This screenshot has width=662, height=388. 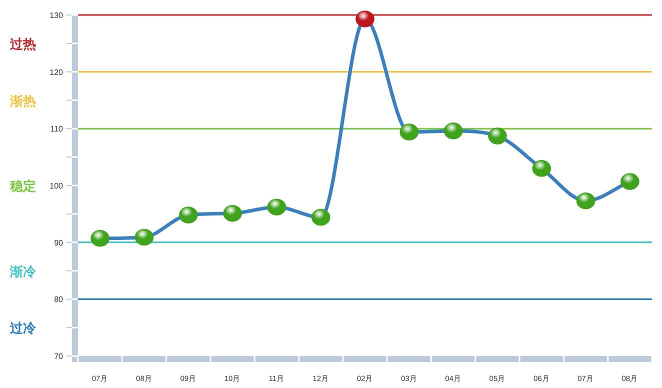 I want to click on ref-line-label: 过冷, so click(x=23, y=328).